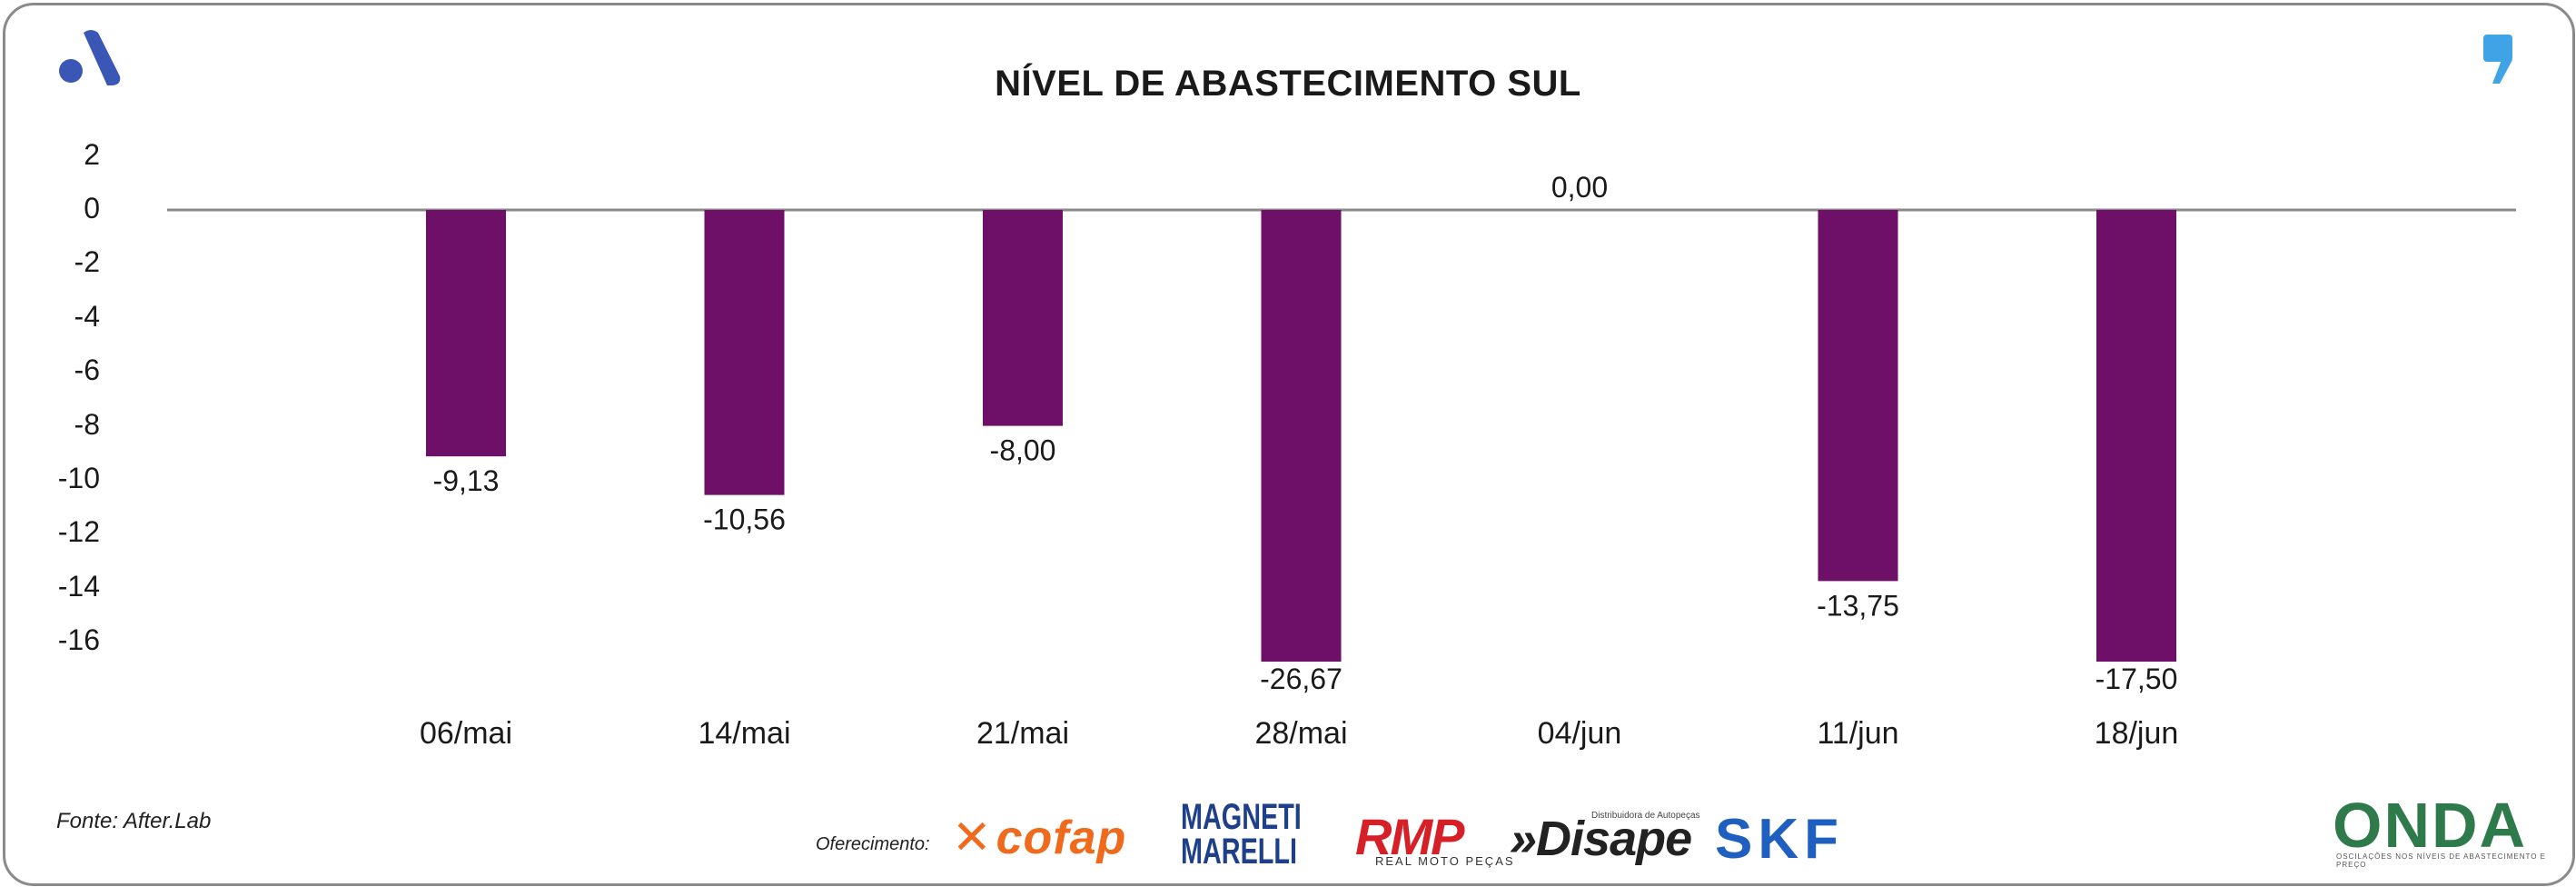  Describe the element at coordinates (87, 424) in the screenshot. I see `y-tick-label: -8` at that location.